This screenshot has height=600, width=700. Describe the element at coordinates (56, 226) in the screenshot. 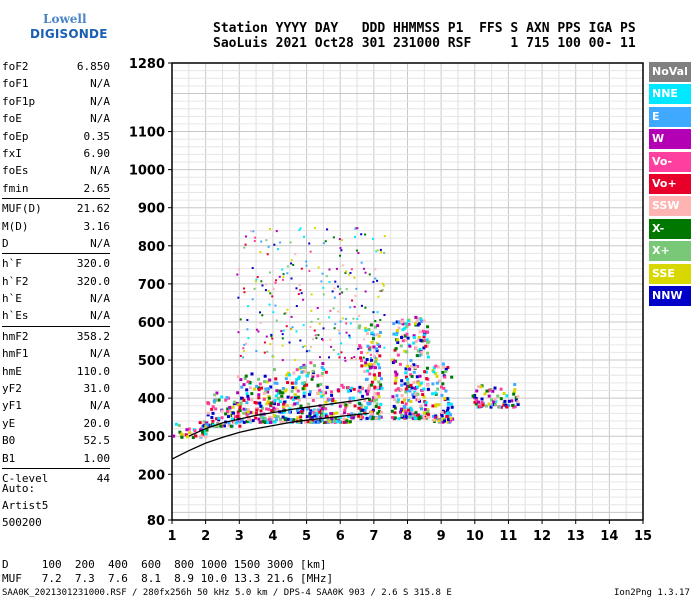

I see `param-row: M(D) 3.16` at that location.